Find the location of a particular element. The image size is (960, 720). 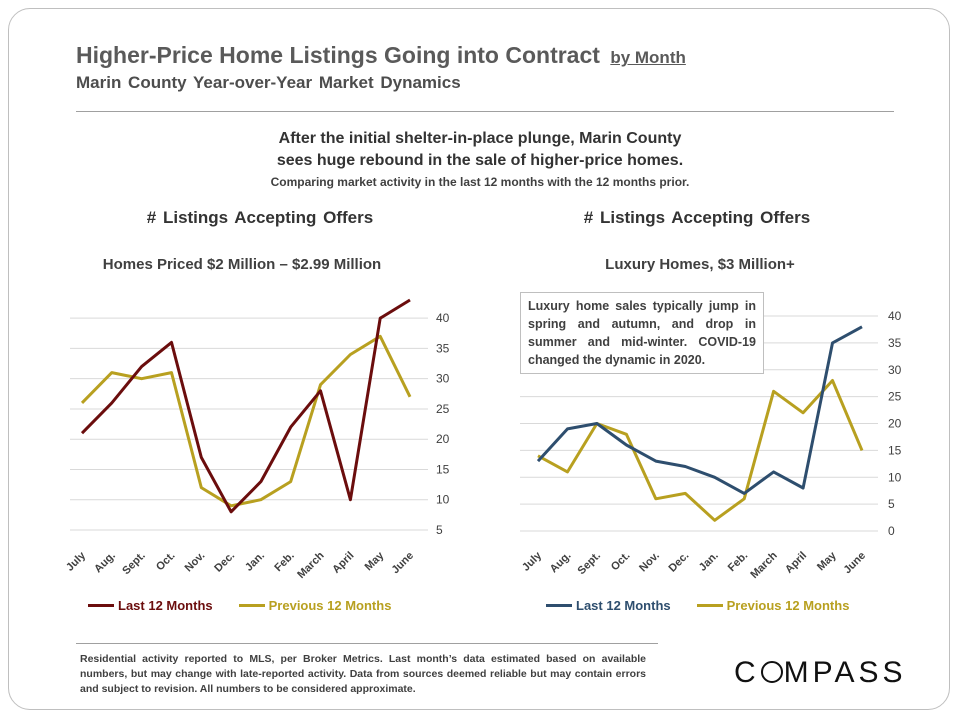

chart1-legend-last-swatch is located at coordinates (101, 605).